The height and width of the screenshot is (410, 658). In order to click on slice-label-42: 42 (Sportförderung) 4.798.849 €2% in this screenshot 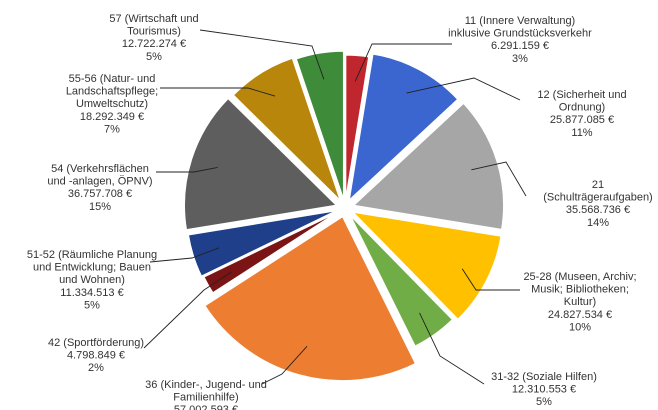, I will do `click(96, 355)`.